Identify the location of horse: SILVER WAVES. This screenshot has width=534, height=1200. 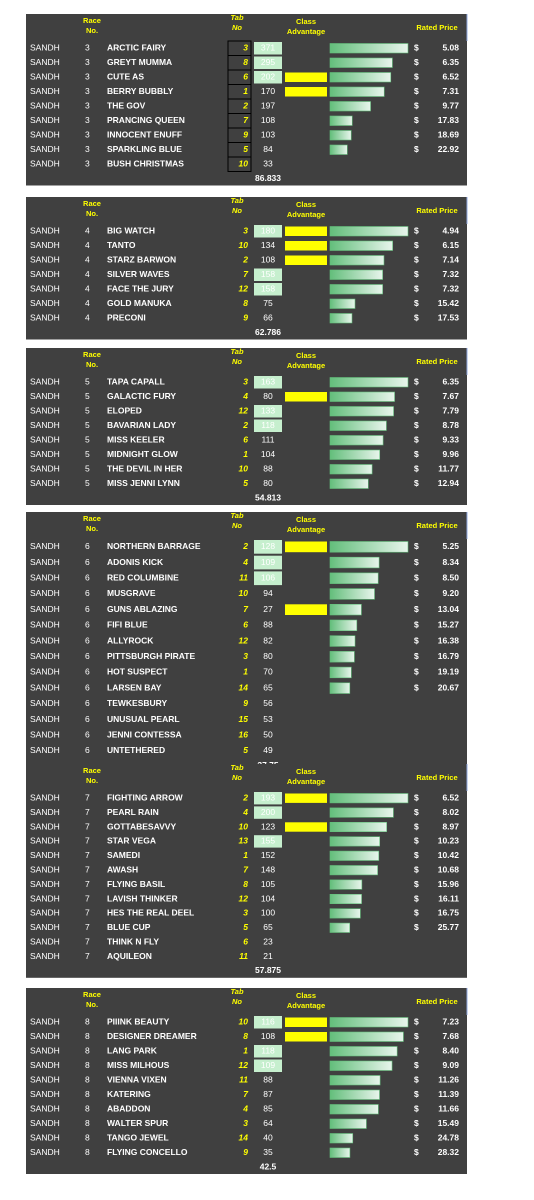
(138, 274).